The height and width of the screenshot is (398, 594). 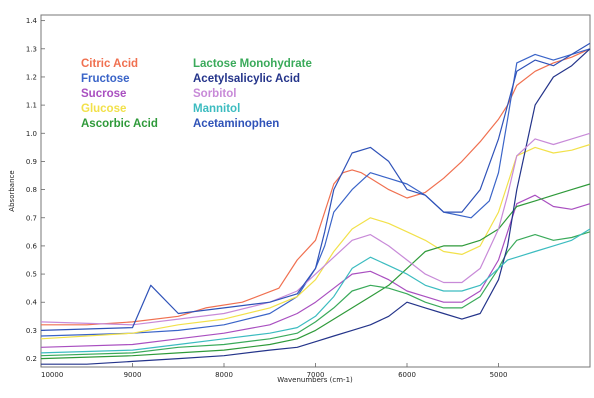 I want to click on legend-entry-citric-acid: Citric Acid, so click(x=109, y=64).